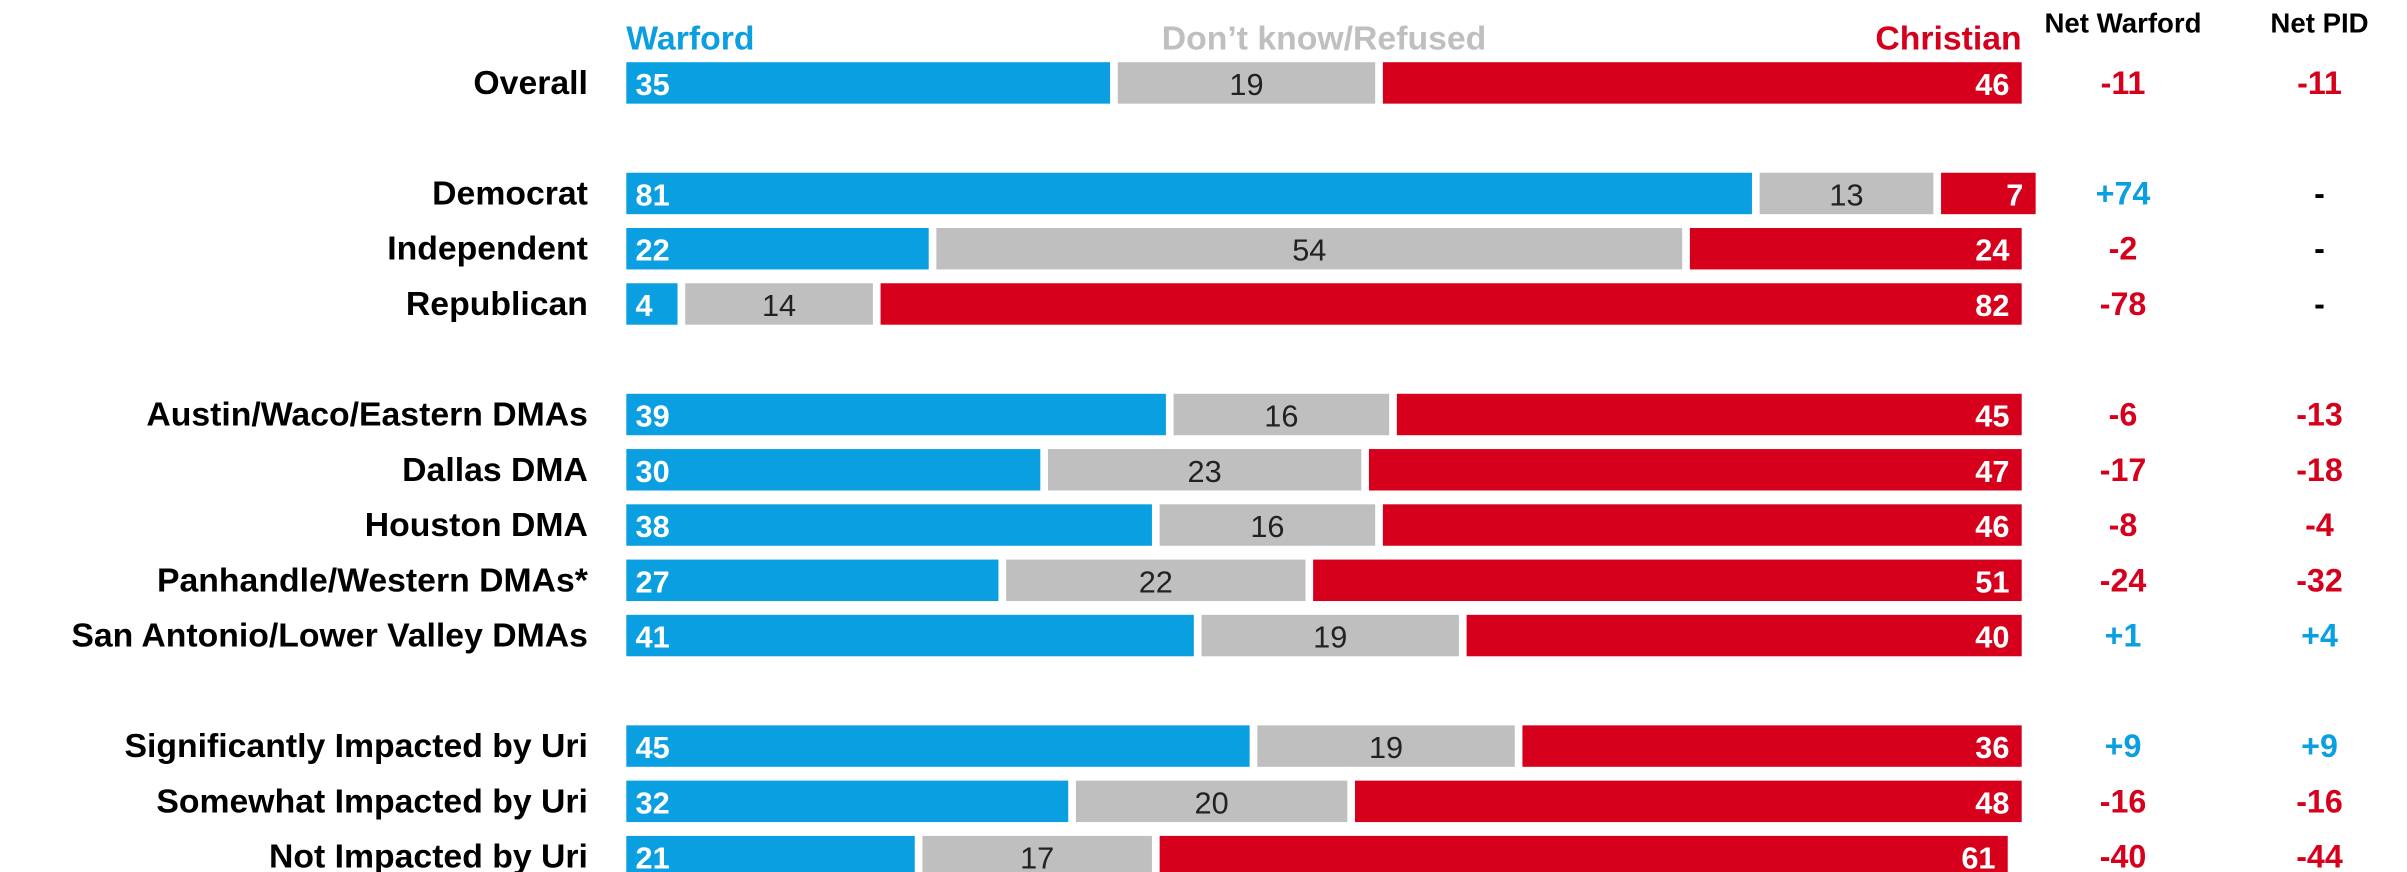 The image size is (2407, 872). What do you see at coordinates (1992, 471) in the screenshot?
I see `value-label: 47` at bounding box center [1992, 471].